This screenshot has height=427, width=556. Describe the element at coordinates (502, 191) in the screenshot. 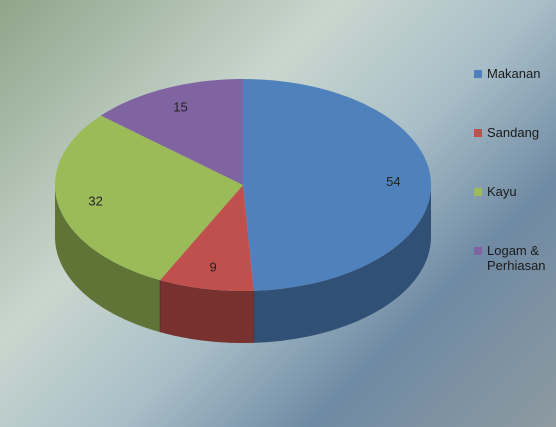

I see `legend-label: Kayu` at that location.